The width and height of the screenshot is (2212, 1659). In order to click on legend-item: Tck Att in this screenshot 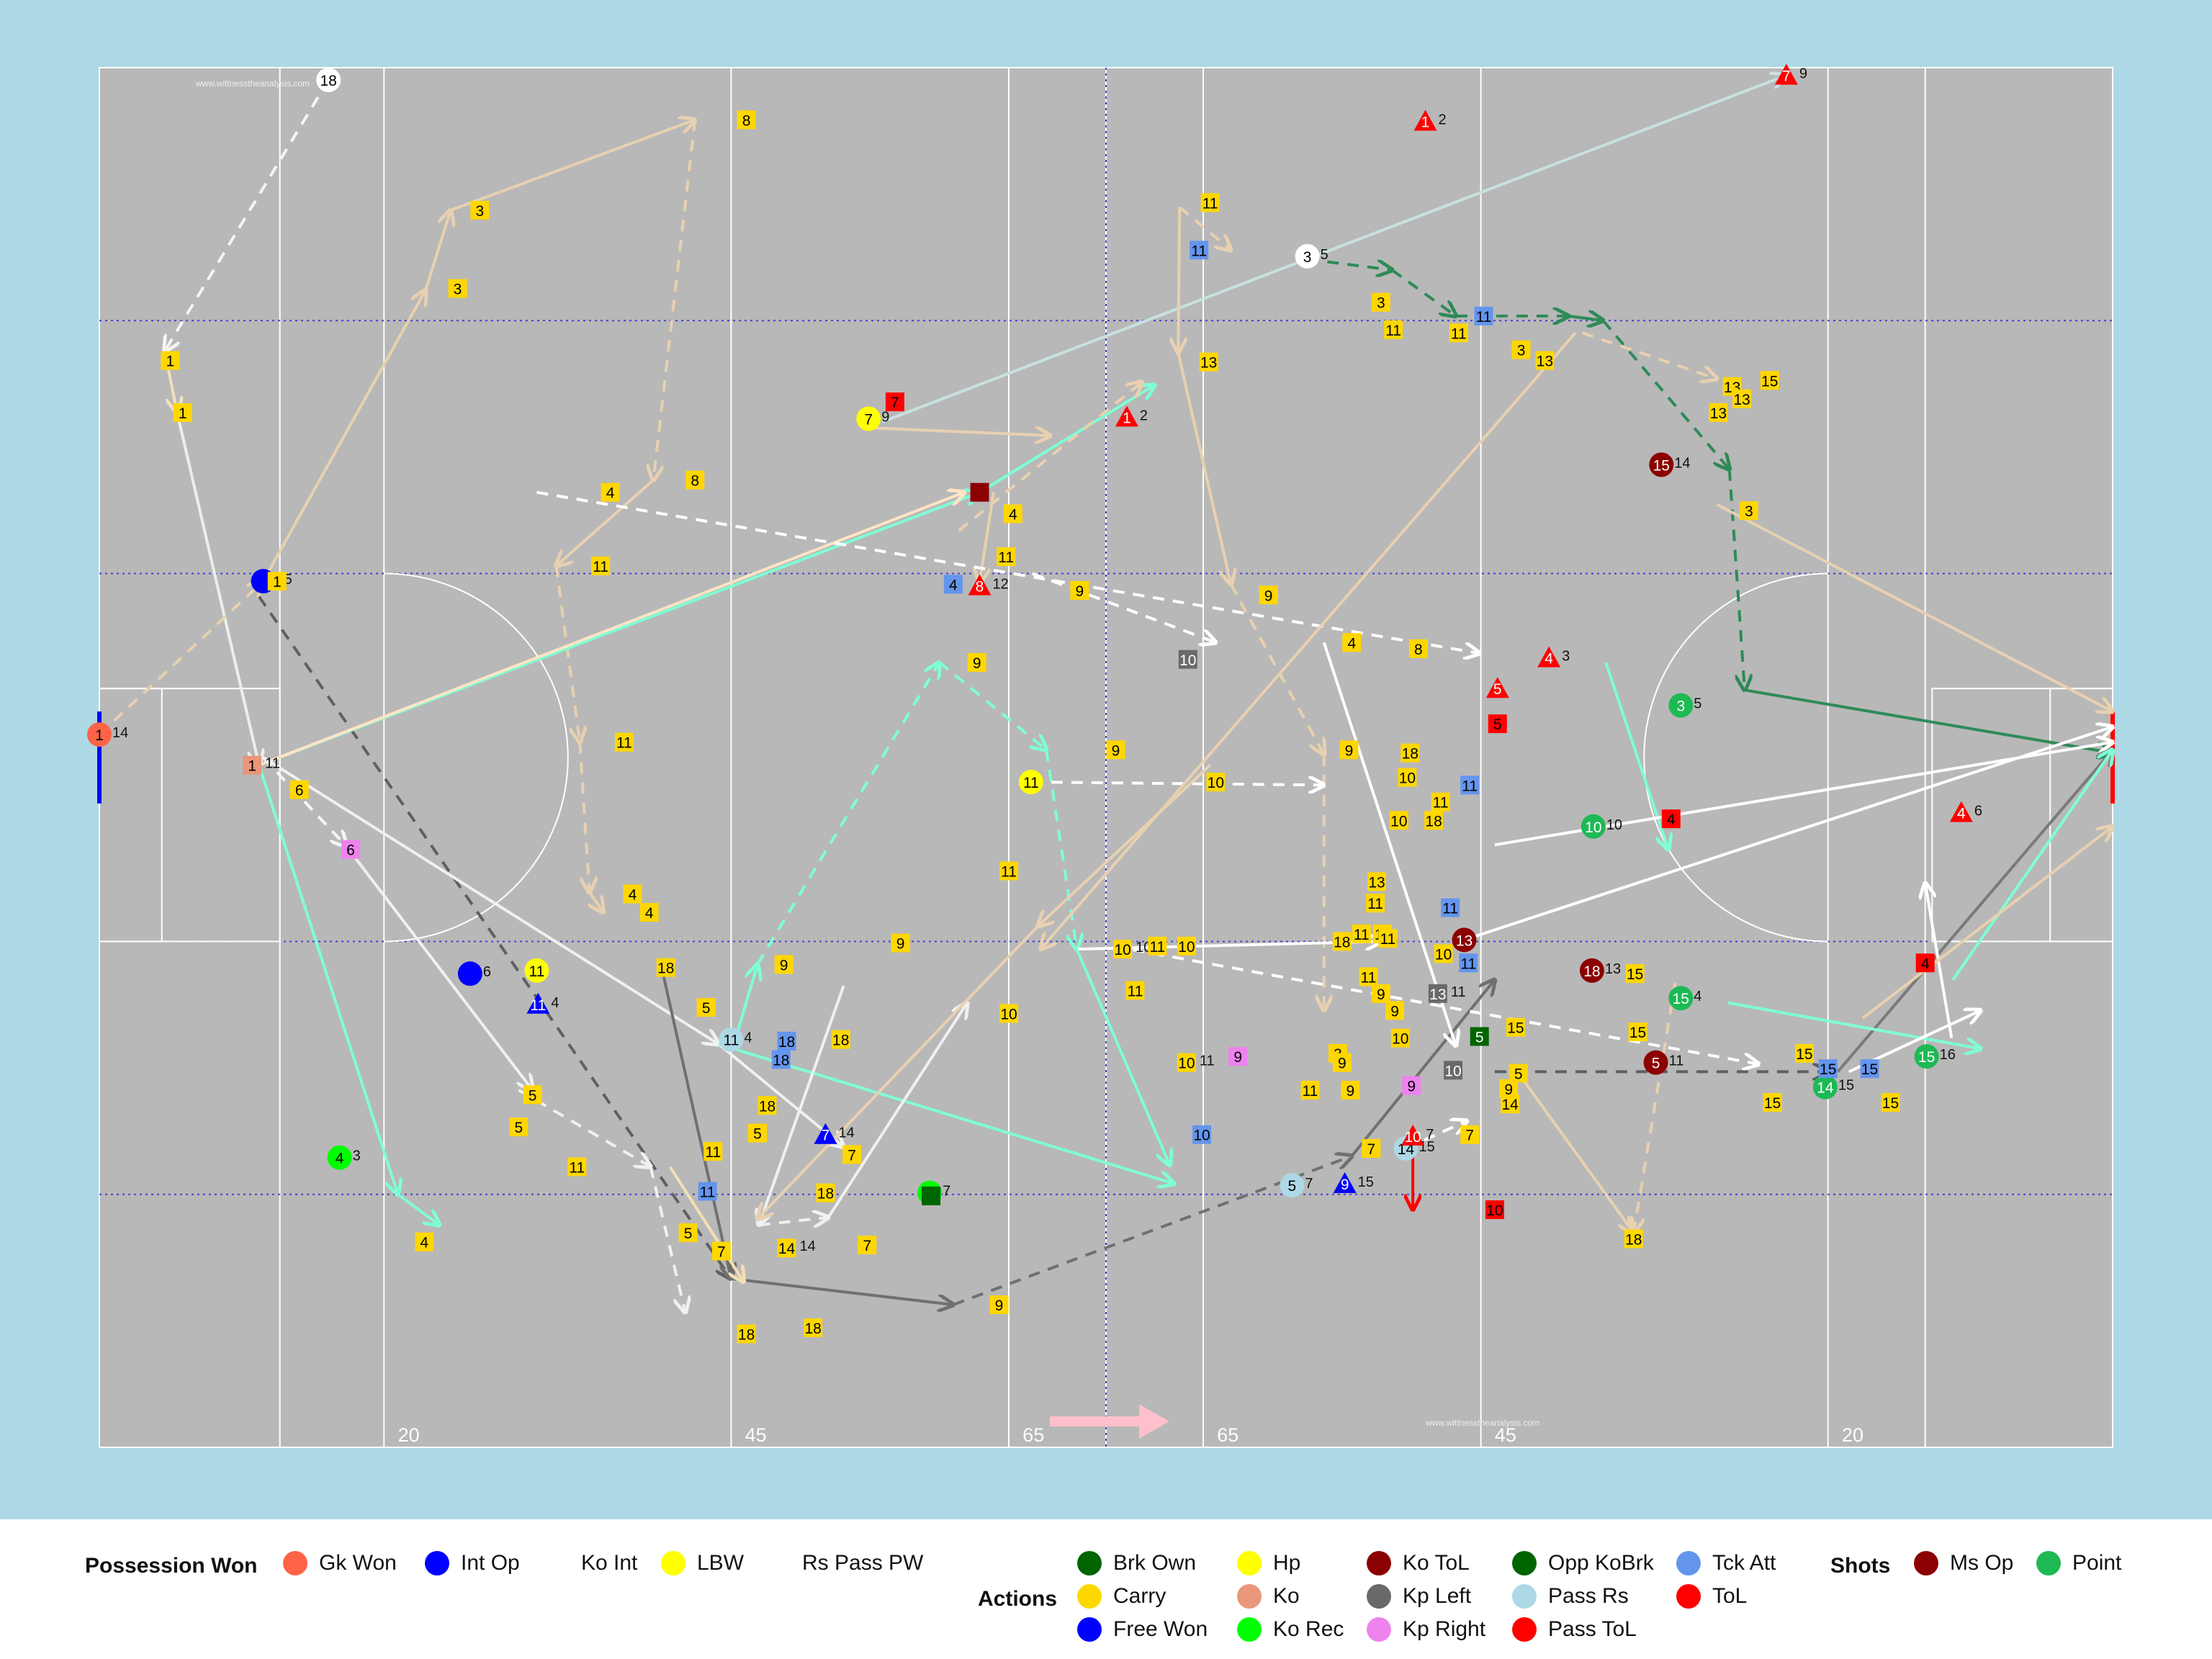, I will do `click(1726, 1563)`.